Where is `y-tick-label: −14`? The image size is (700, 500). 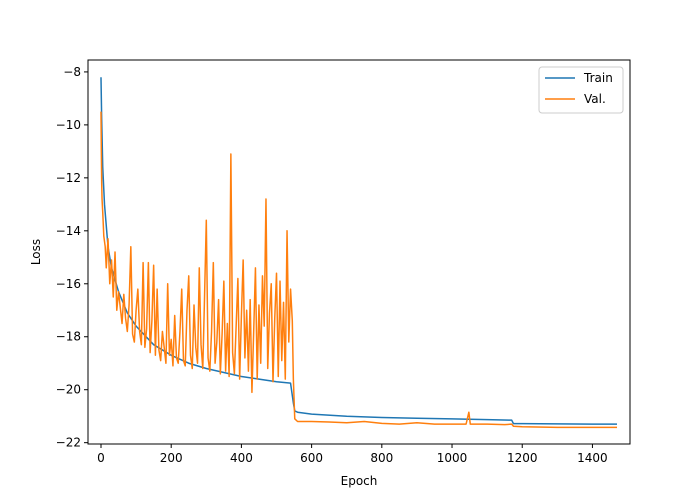
y-tick-label: −14 is located at coordinates (68, 231).